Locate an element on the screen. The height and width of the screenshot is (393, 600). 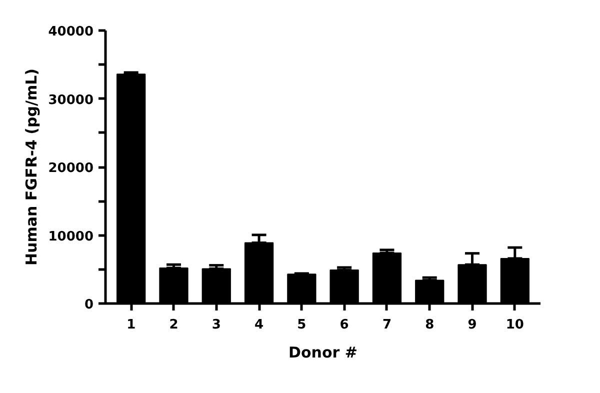
y-tick-label: 0 is located at coordinates (89, 305).